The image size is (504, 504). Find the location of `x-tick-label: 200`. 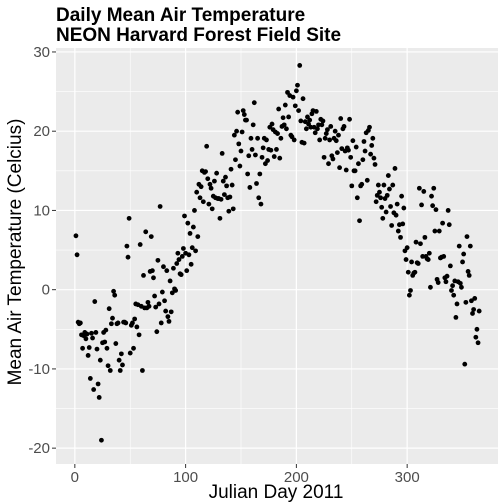

x-tick-label: 200 is located at coordinates (296, 477).